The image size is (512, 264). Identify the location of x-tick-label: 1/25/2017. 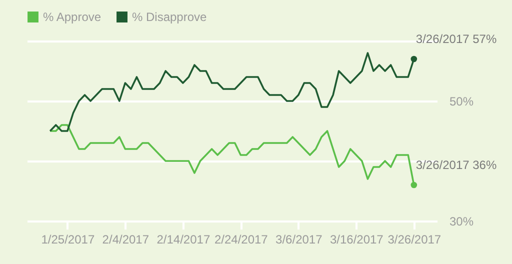
(68, 239).